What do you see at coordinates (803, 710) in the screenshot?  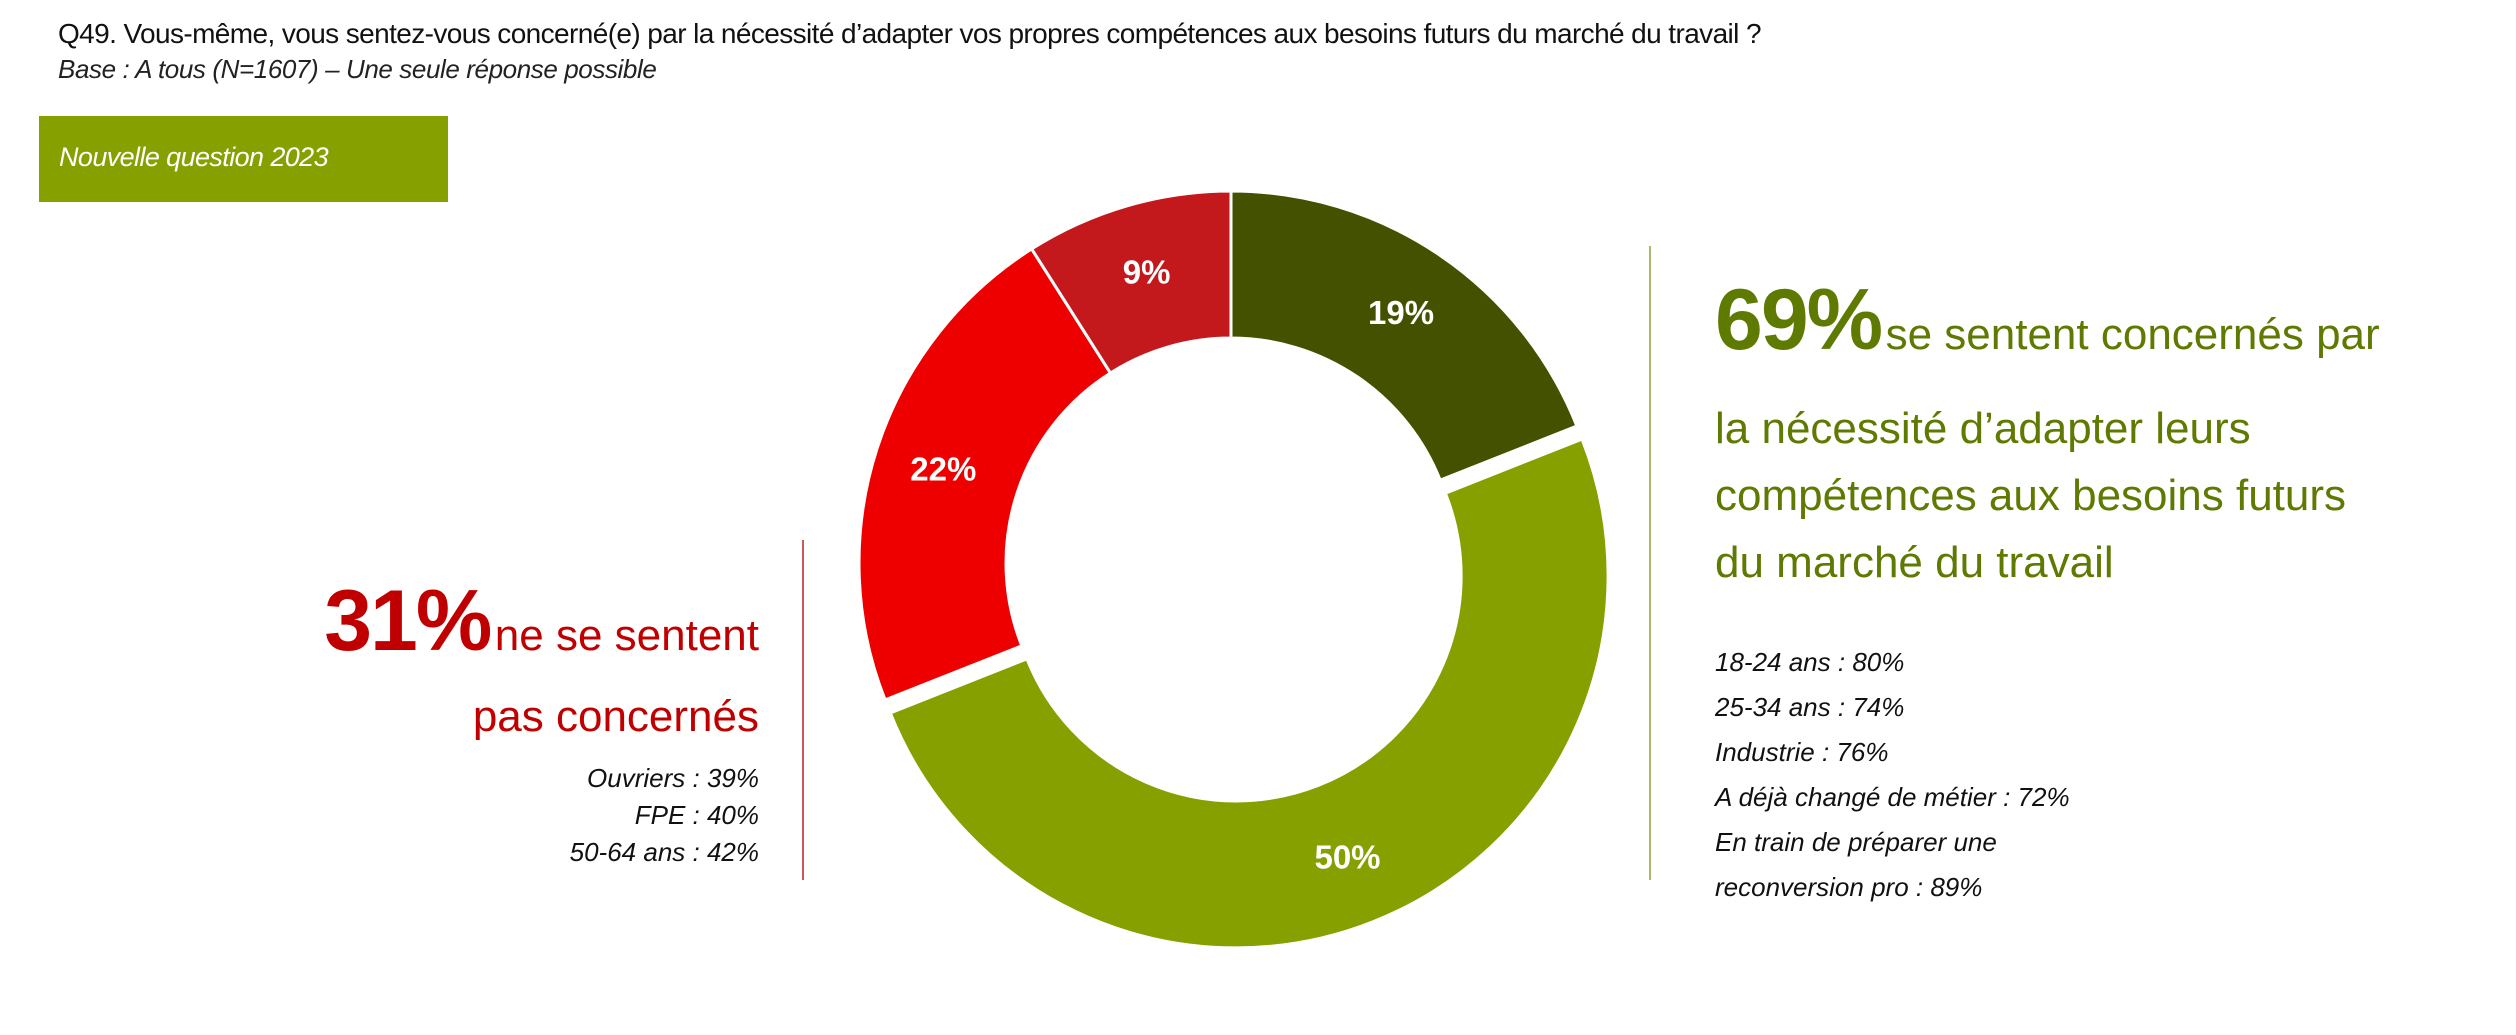 I see `left-divider` at bounding box center [803, 710].